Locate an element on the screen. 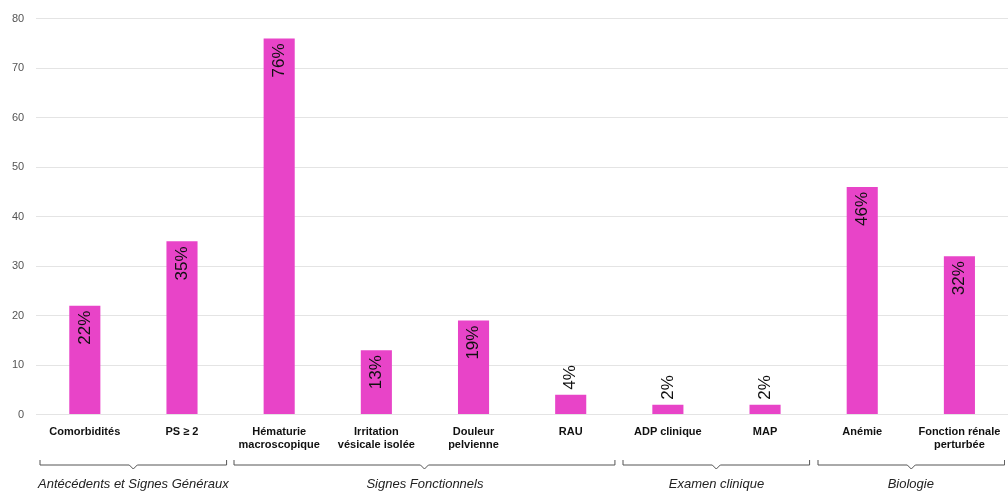 This screenshot has width=1008, height=497. data-label: 19% is located at coordinates (473, 342).